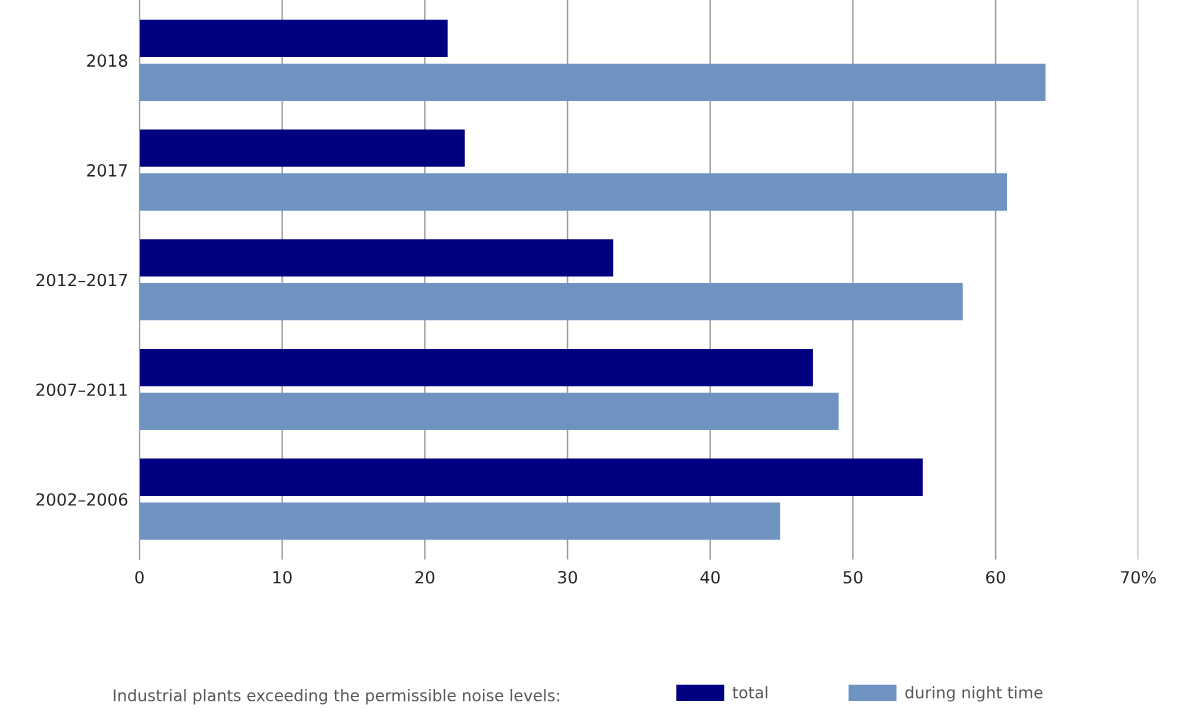 This screenshot has width=1182, height=722. Describe the element at coordinates (425, 577) in the screenshot. I see `x-tick-label: 20` at that location.